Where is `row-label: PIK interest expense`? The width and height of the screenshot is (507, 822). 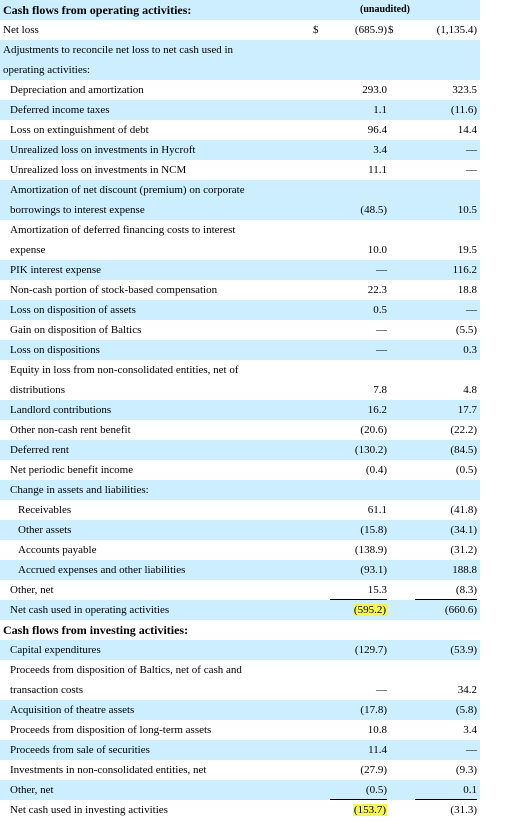 row-label: PIK interest expense is located at coordinates (56, 270).